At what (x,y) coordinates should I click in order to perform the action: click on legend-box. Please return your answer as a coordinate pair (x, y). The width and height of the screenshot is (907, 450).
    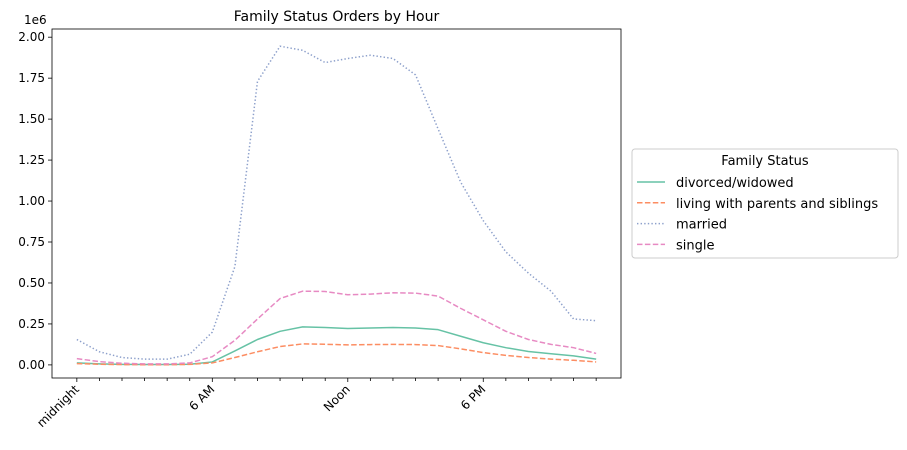
    Looking at the image, I should click on (765, 203).